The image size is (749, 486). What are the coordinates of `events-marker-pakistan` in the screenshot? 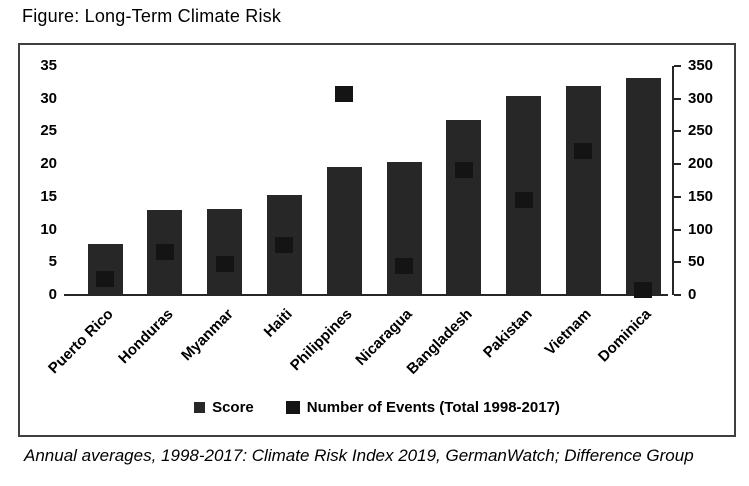 It's located at (523, 200).